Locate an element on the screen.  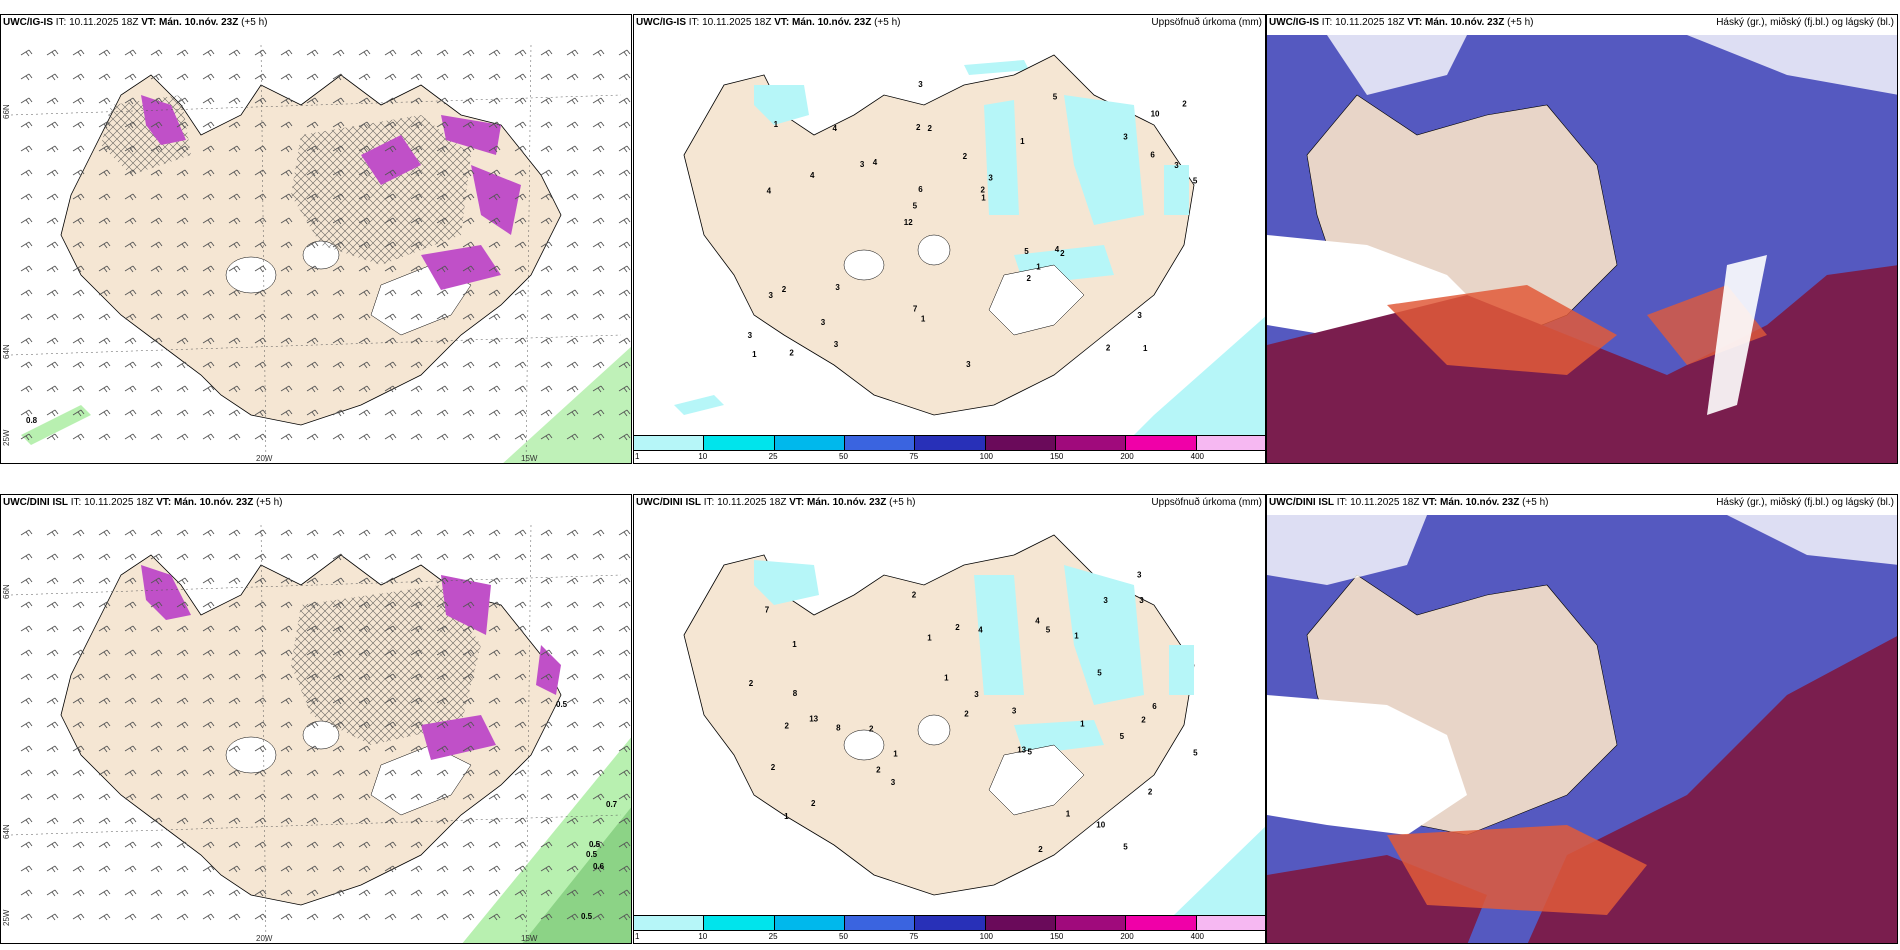
precip-colorbar: 1 10 25 50 75 100 150 200 400 is located at coordinates (949, 449).